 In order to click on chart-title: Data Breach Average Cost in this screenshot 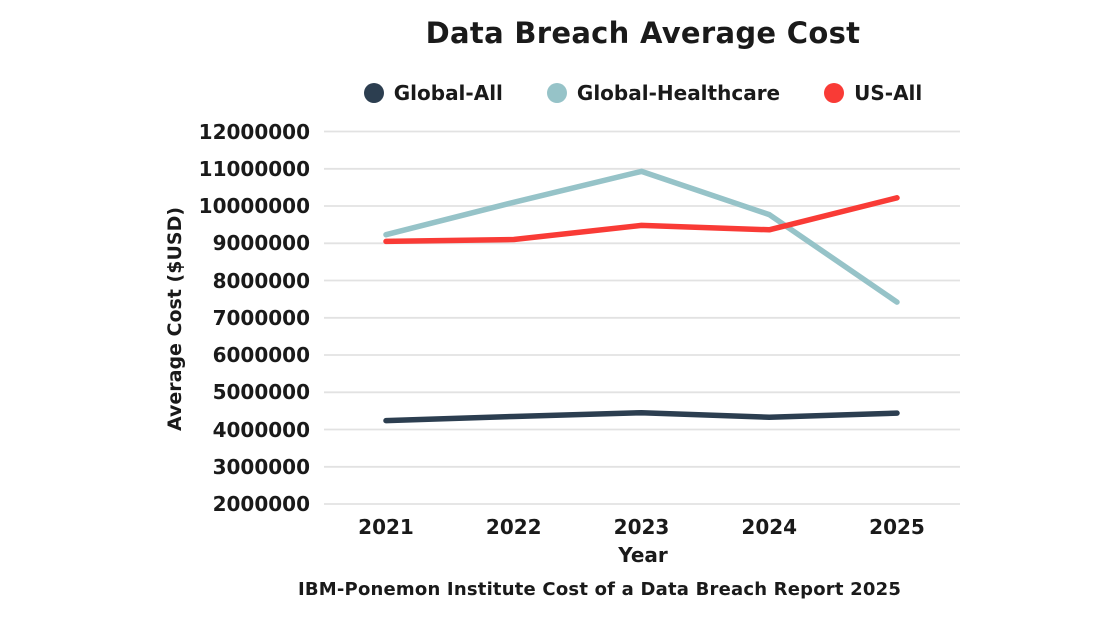, I will do `click(643, 33)`.